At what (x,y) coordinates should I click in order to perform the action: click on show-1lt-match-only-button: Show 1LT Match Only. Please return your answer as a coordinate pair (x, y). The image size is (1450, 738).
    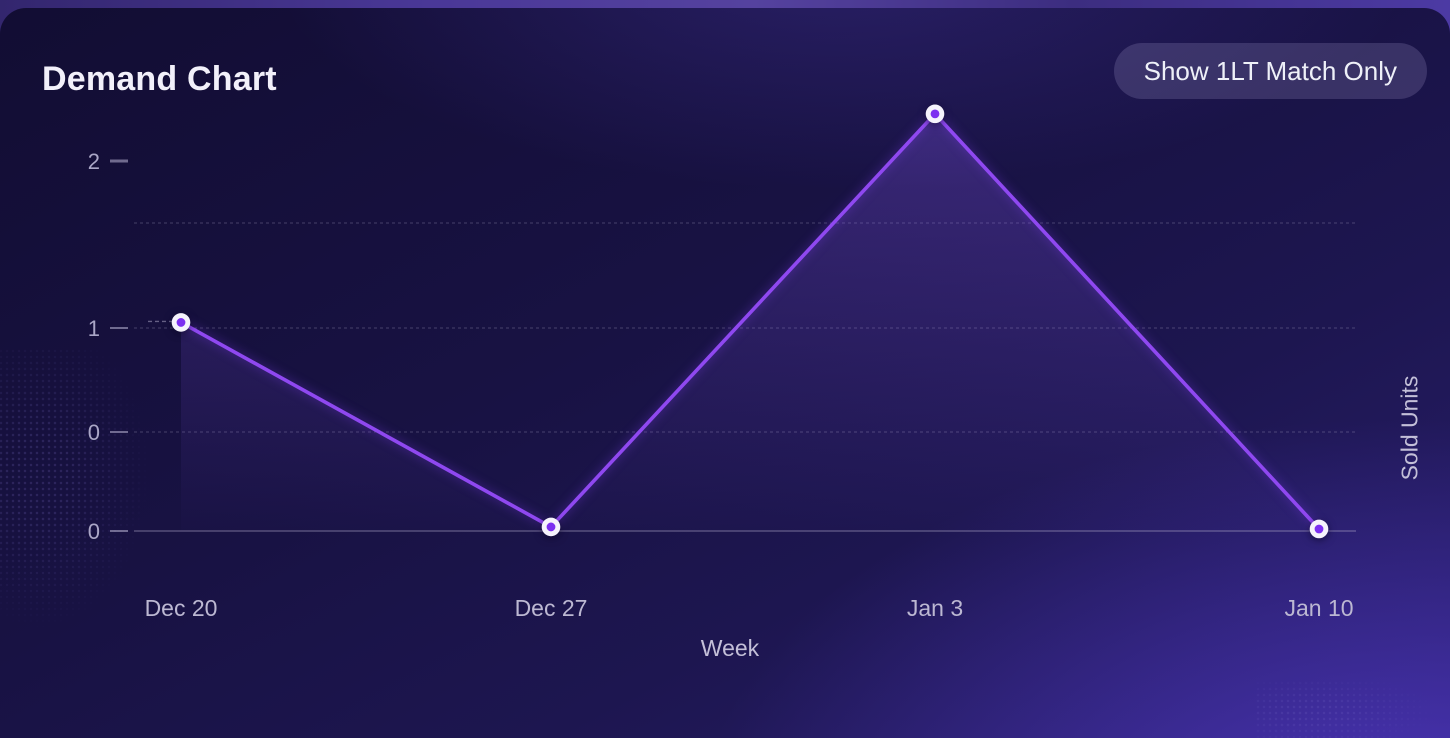
    Looking at the image, I should click on (1270, 71).